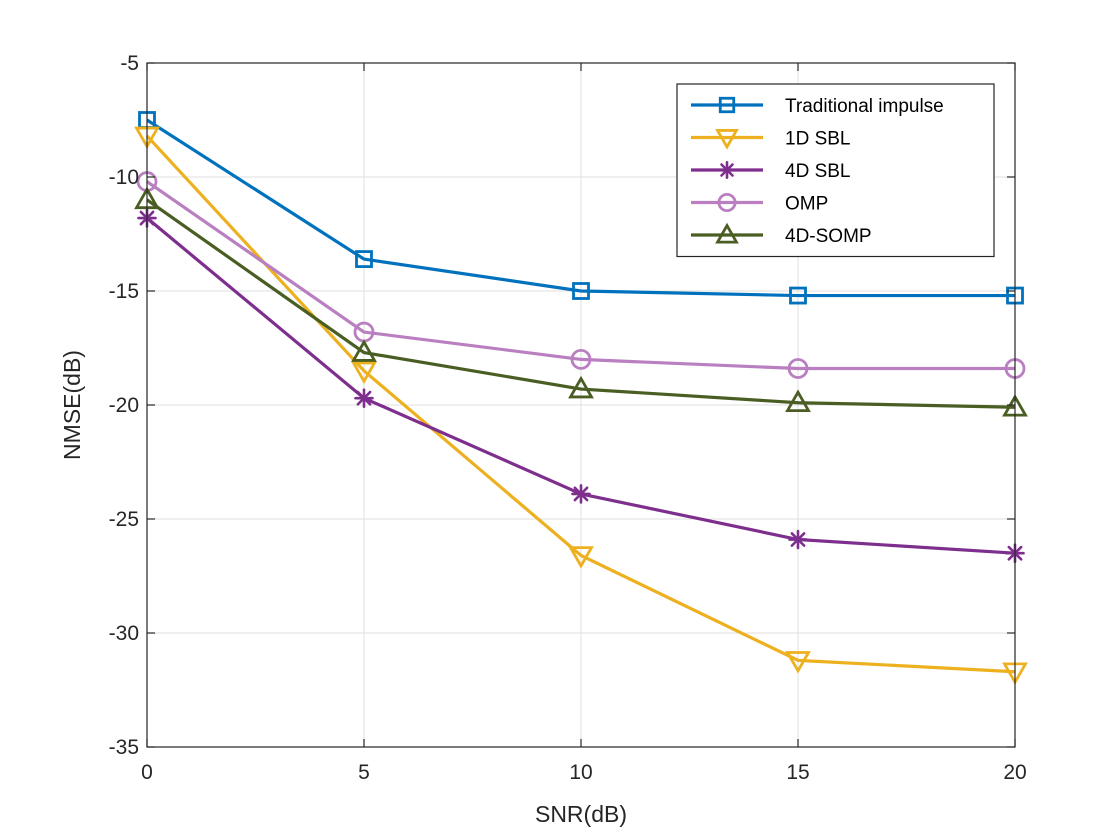 The image size is (1120, 840). What do you see at coordinates (124, 291) in the screenshot?
I see `y-tick-label: -15` at bounding box center [124, 291].